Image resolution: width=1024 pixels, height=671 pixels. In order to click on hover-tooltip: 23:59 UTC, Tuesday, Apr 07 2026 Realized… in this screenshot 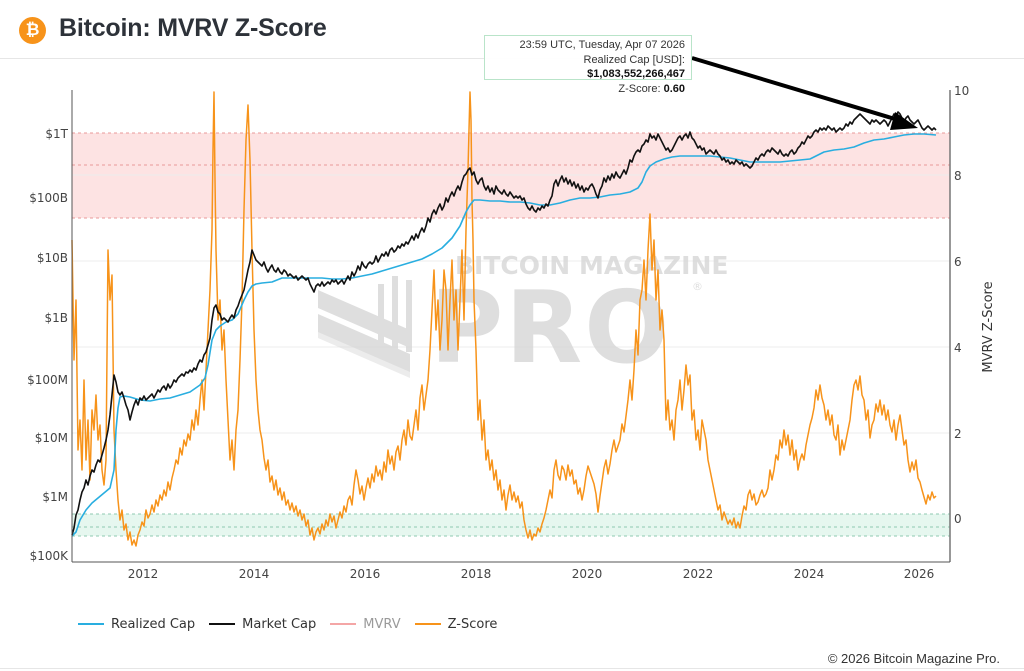, I will do `click(588, 65)`.